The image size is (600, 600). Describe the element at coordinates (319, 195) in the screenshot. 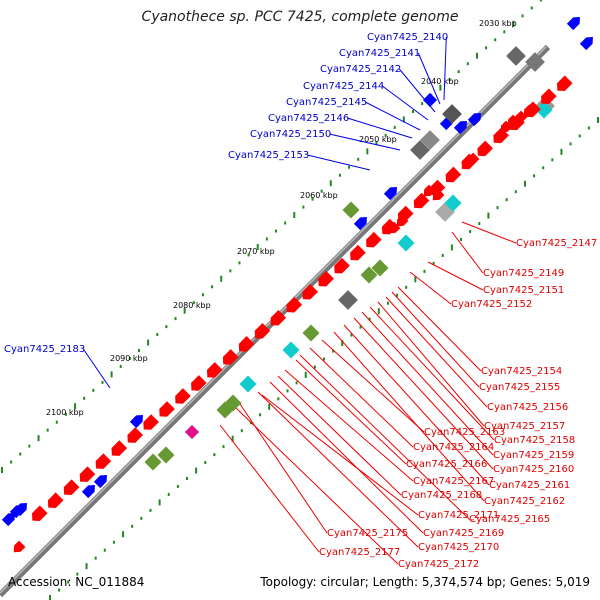

I see `scale-tick-label: 2060 kbp` at that location.